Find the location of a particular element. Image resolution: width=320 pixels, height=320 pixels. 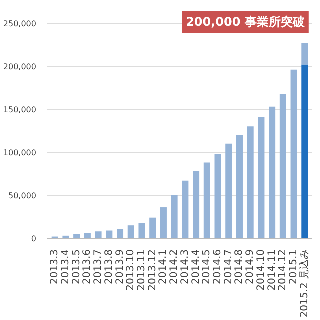

x-tick-label: 2013.12 is located at coordinates (152, 270).